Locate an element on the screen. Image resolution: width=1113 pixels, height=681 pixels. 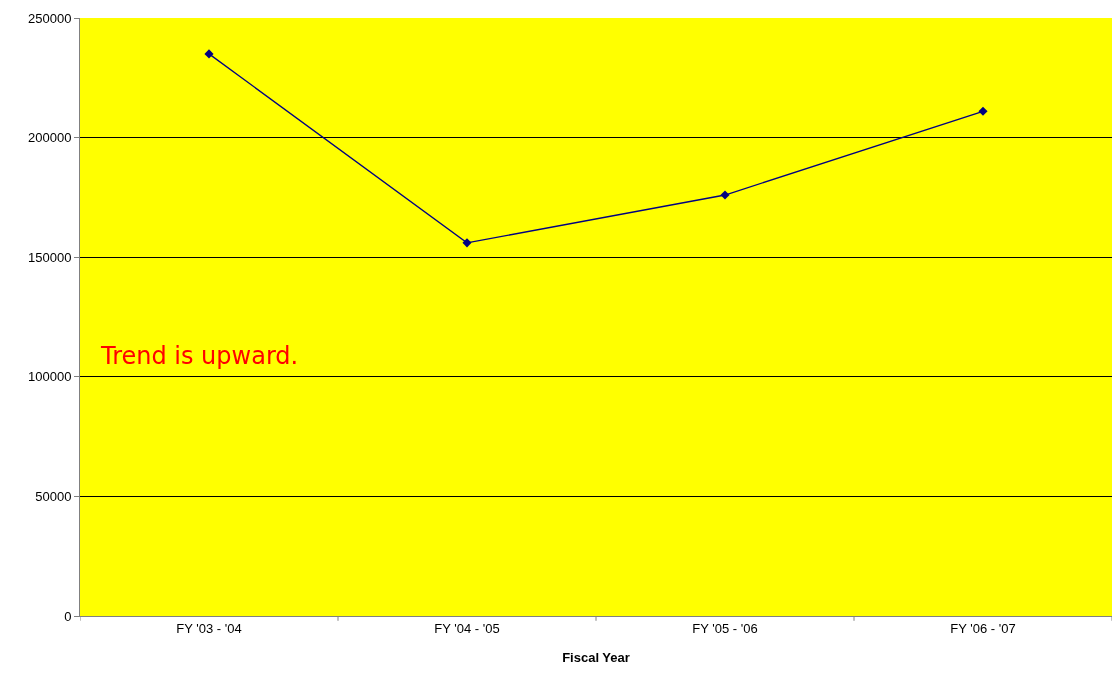
y-tick-label: 200000 is located at coordinates (50, 138).